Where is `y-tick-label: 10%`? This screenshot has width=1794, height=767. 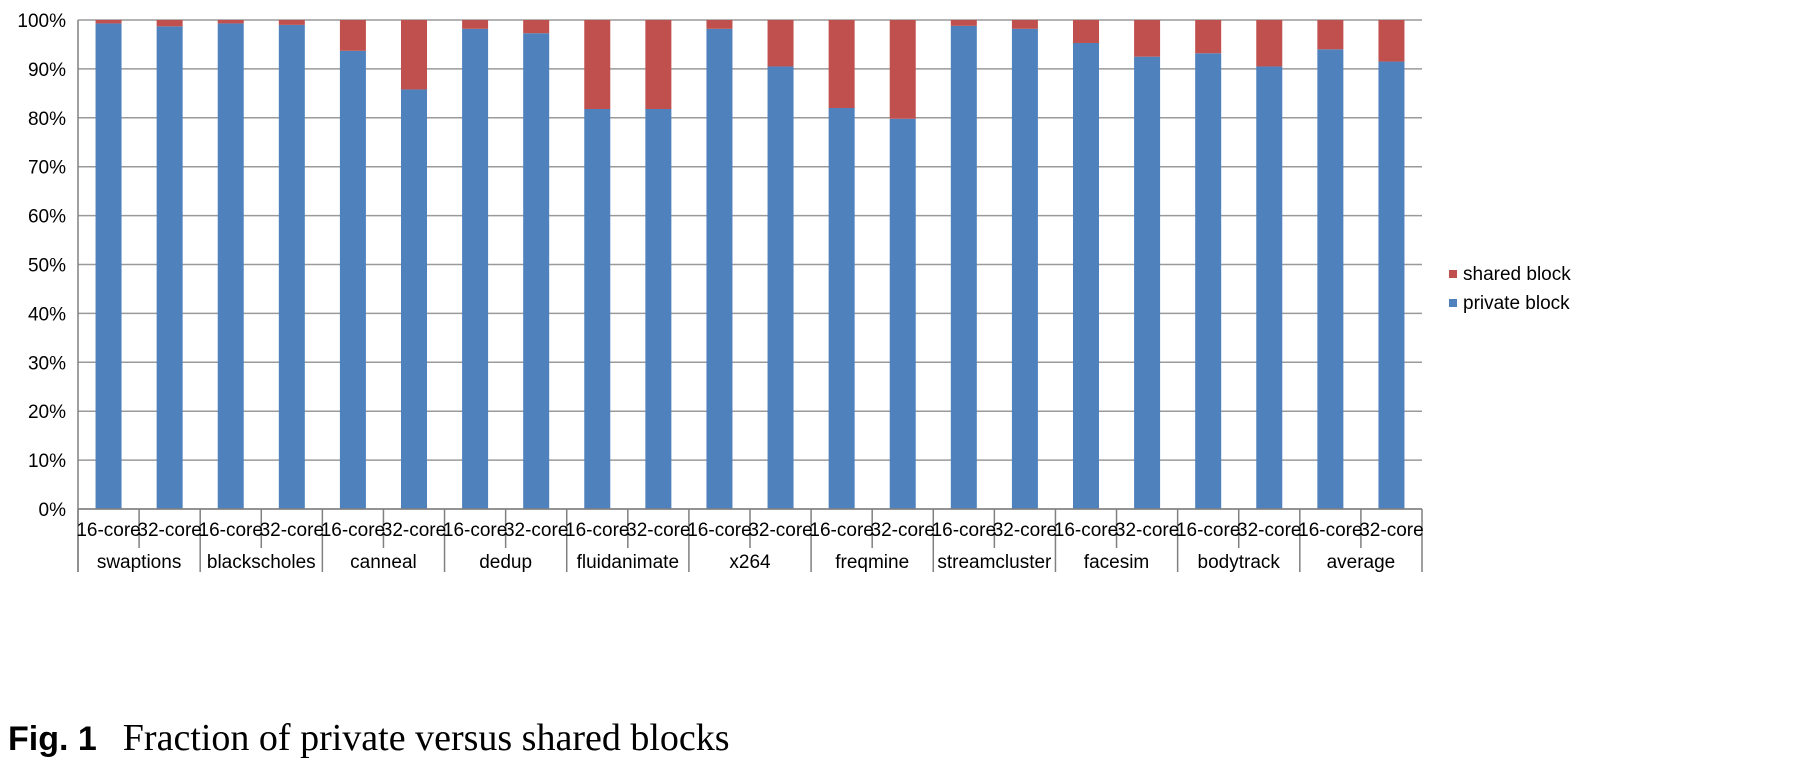
y-tick-label: 10% is located at coordinates (47, 461).